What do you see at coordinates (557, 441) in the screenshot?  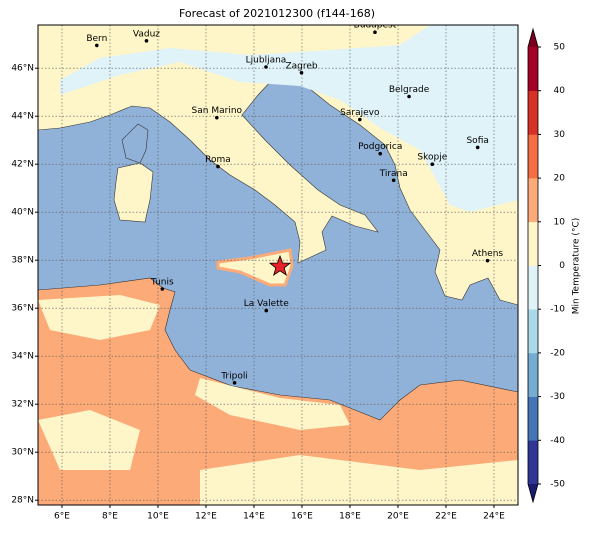 I see `colorbar-tick-label: -40` at bounding box center [557, 441].